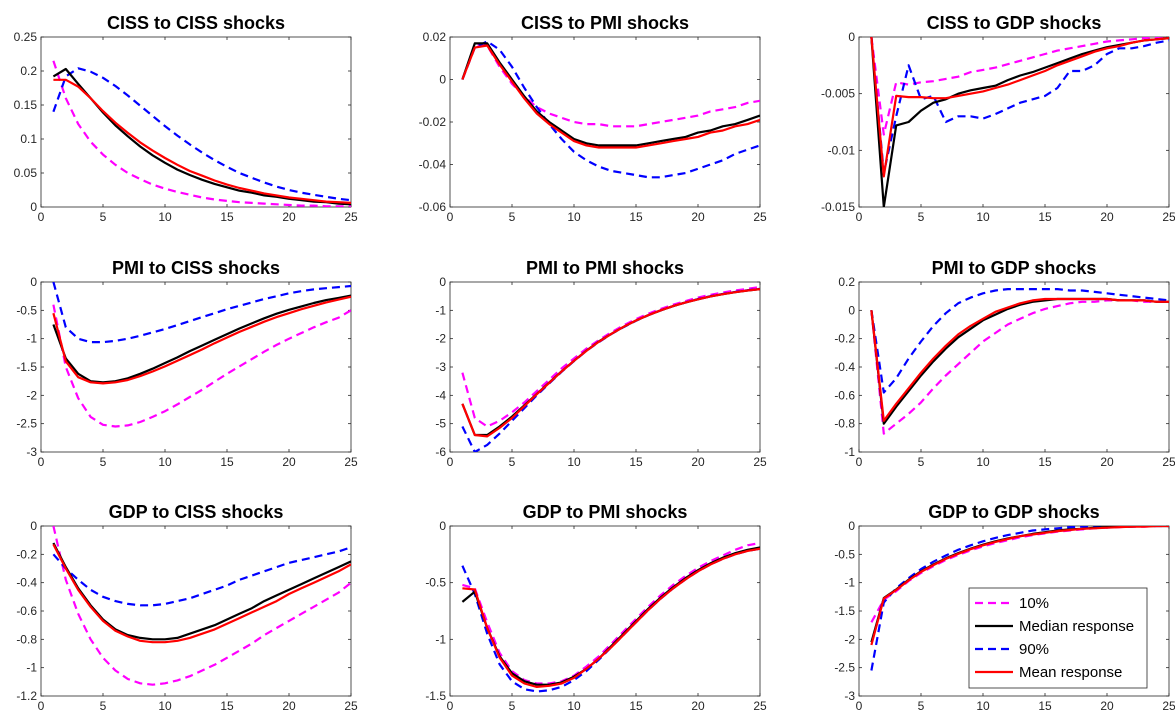  What do you see at coordinates (440, 424) in the screenshot?
I see `y-tick-label: -5` at bounding box center [440, 424].